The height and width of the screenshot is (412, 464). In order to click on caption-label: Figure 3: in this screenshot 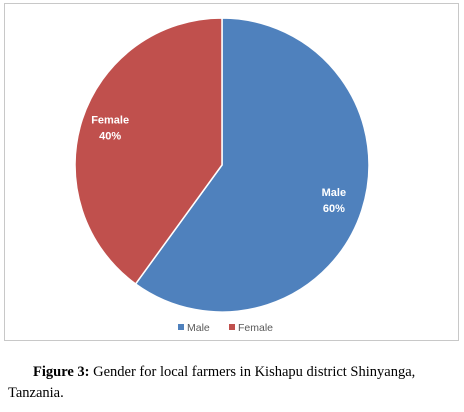, I will do `click(61, 372)`.